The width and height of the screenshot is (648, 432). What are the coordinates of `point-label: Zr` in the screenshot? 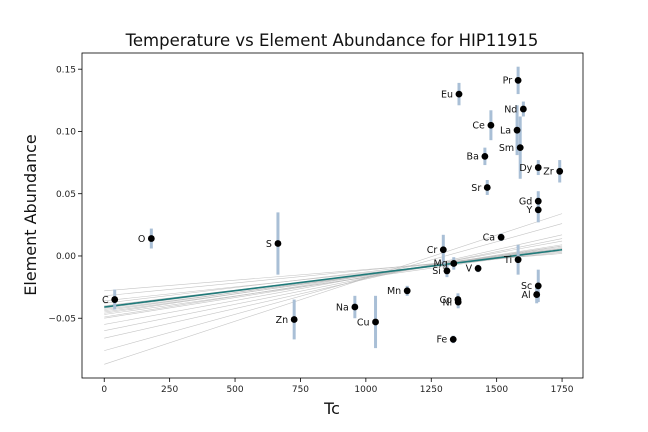 It's located at (548, 172).